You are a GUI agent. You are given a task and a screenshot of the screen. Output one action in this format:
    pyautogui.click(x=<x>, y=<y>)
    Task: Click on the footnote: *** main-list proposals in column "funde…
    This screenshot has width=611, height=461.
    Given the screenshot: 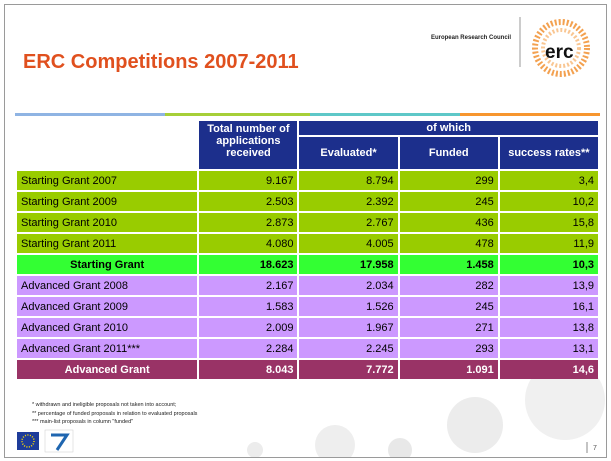 What is the action you would take?
    pyautogui.click(x=83, y=422)
    